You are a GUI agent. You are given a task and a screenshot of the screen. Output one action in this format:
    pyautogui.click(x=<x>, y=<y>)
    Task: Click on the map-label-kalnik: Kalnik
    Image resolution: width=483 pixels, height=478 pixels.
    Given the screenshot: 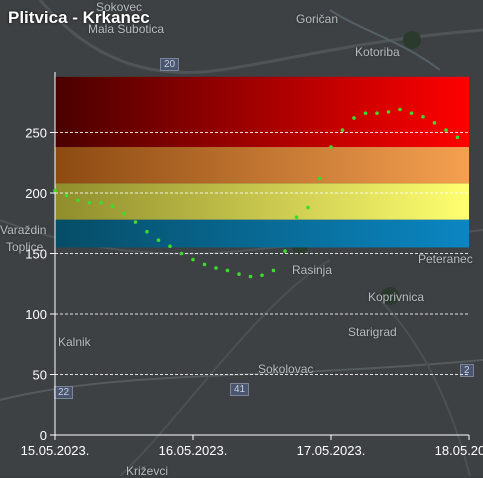 What is the action you would take?
    pyautogui.click(x=74, y=342)
    